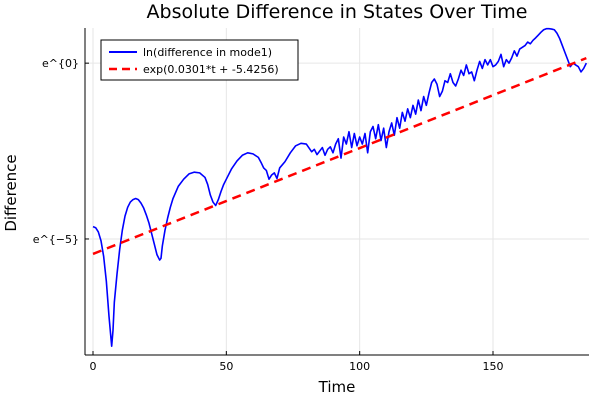 Image resolution: width=600 pixels, height=400 pixels. I want to click on y-axis-label: Difference, so click(11, 192).